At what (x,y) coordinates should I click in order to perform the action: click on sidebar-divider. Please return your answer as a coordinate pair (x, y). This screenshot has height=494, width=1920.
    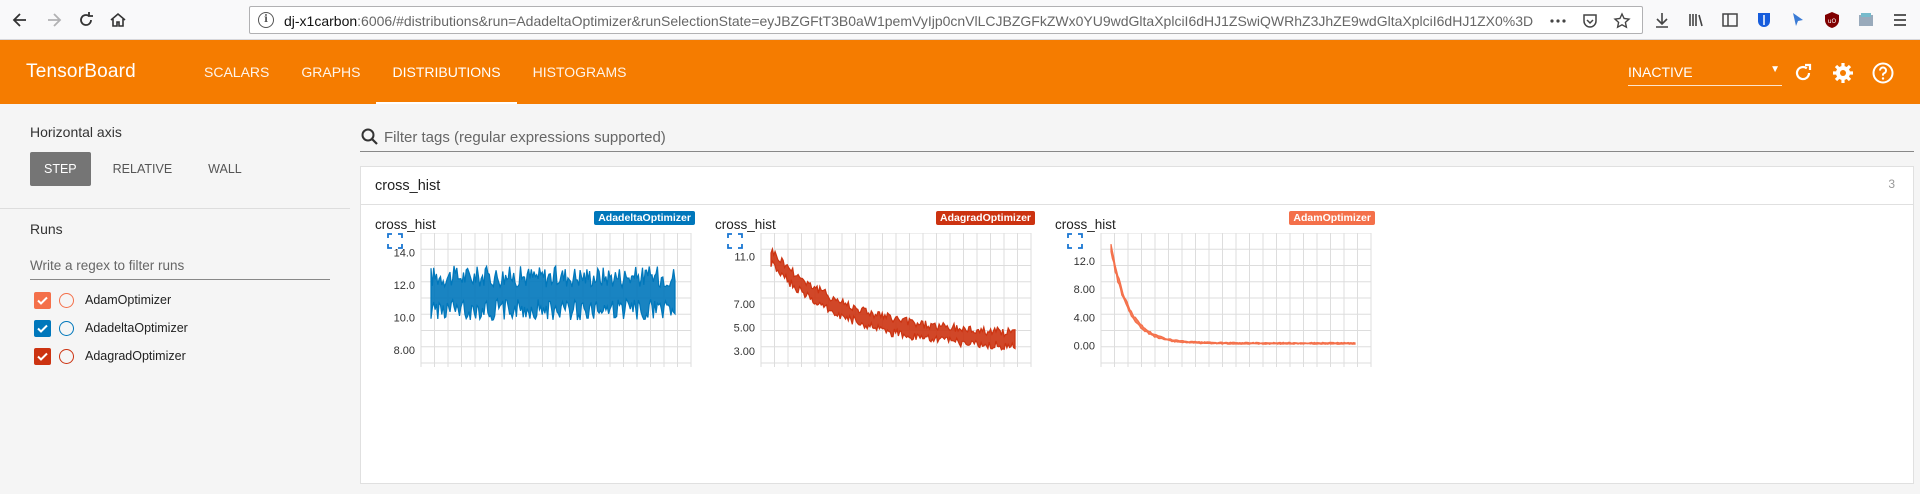
    Looking at the image, I should click on (175, 208).